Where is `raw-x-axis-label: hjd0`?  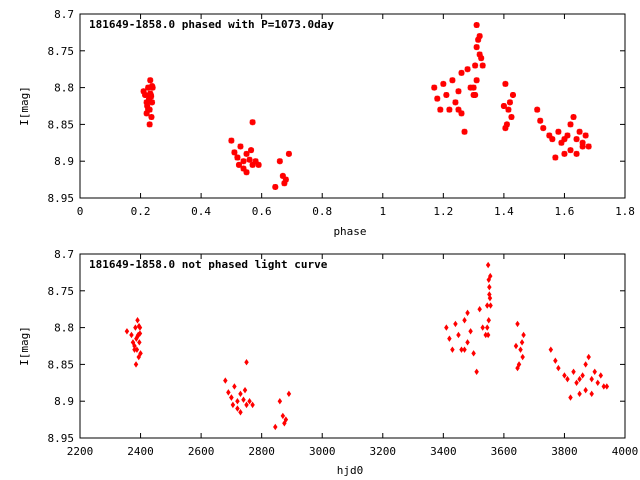 raw-x-axis-label: hjd0 is located at coordinates (350, 470).